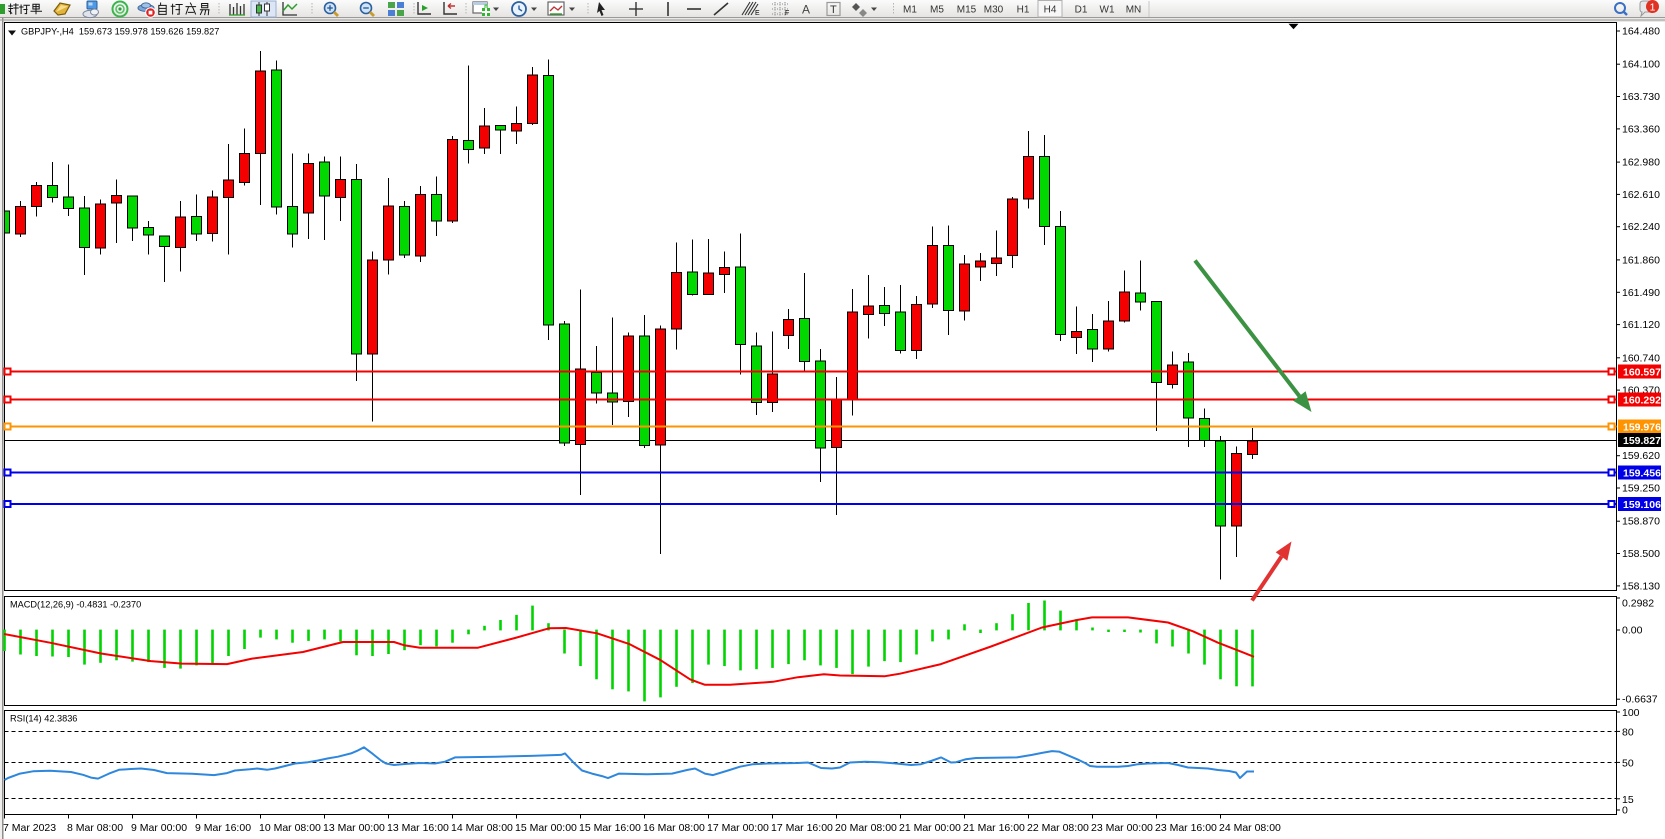 The height and width of the screenshot is (839, 1665). What do you see at coordinates (1641, 129) in the screenshot?
I see `svg-text: 163.360` at bounding box center [1641, 129].